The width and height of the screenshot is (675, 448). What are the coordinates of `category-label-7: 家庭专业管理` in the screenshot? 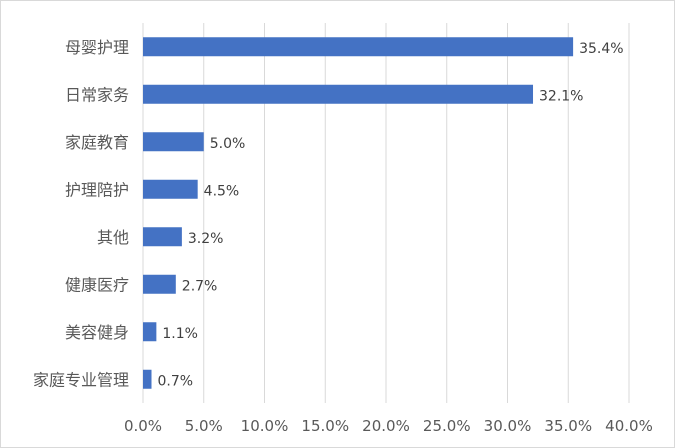 It's located at (81, 379).